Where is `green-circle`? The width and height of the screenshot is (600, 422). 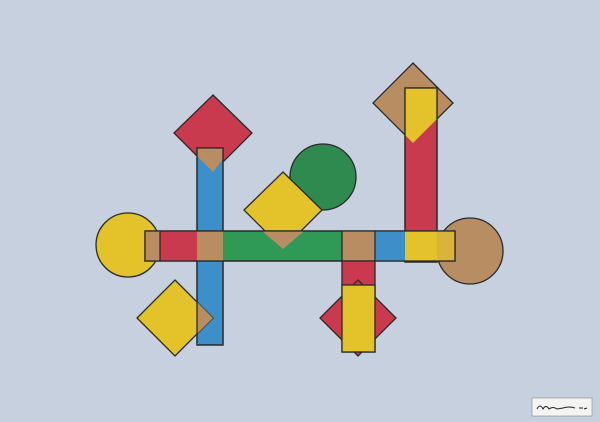
green-circle is located at coordinates (323, 177).